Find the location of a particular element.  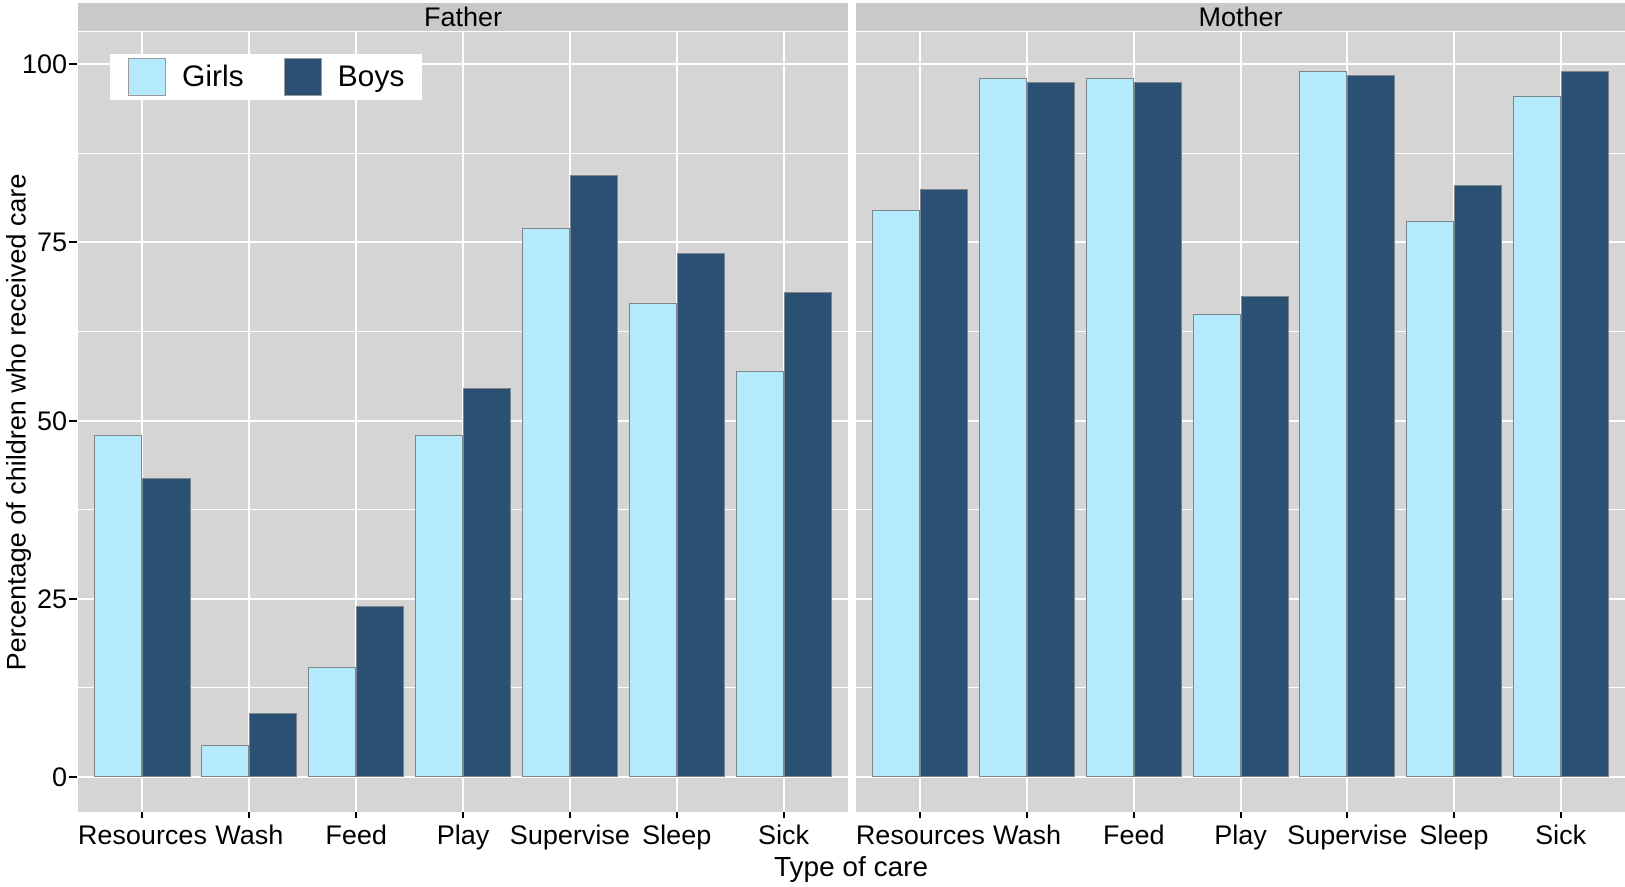

bar-girls-supervise is located at coordinates (1323, 424).